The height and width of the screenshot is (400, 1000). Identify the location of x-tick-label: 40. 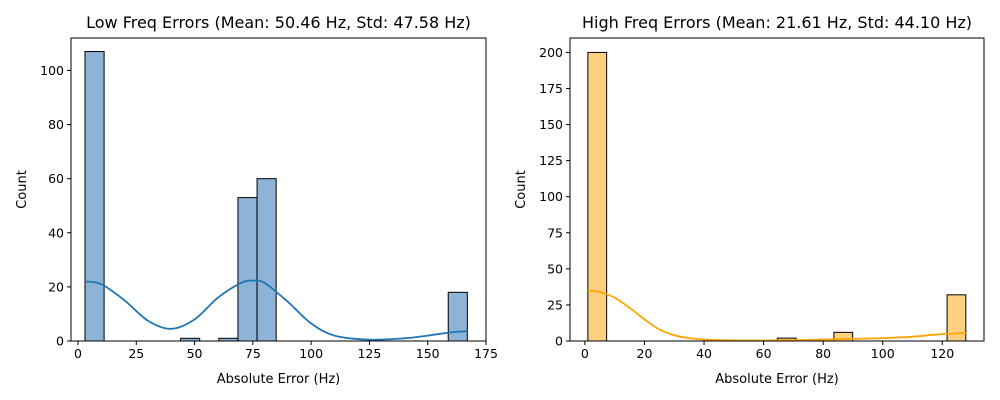
(704, 353).